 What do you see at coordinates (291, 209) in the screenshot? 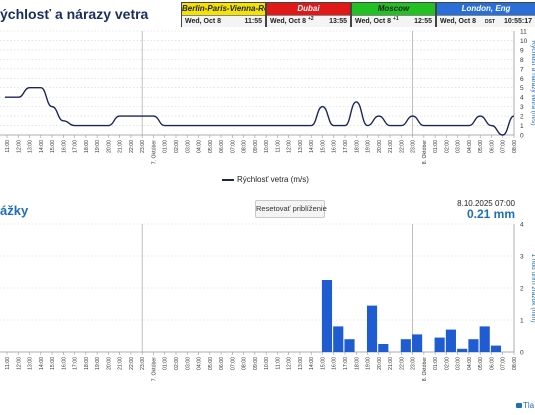
I see `reset-zoom-button: Resetovať priblíženie` at bounding box center [291, 209].